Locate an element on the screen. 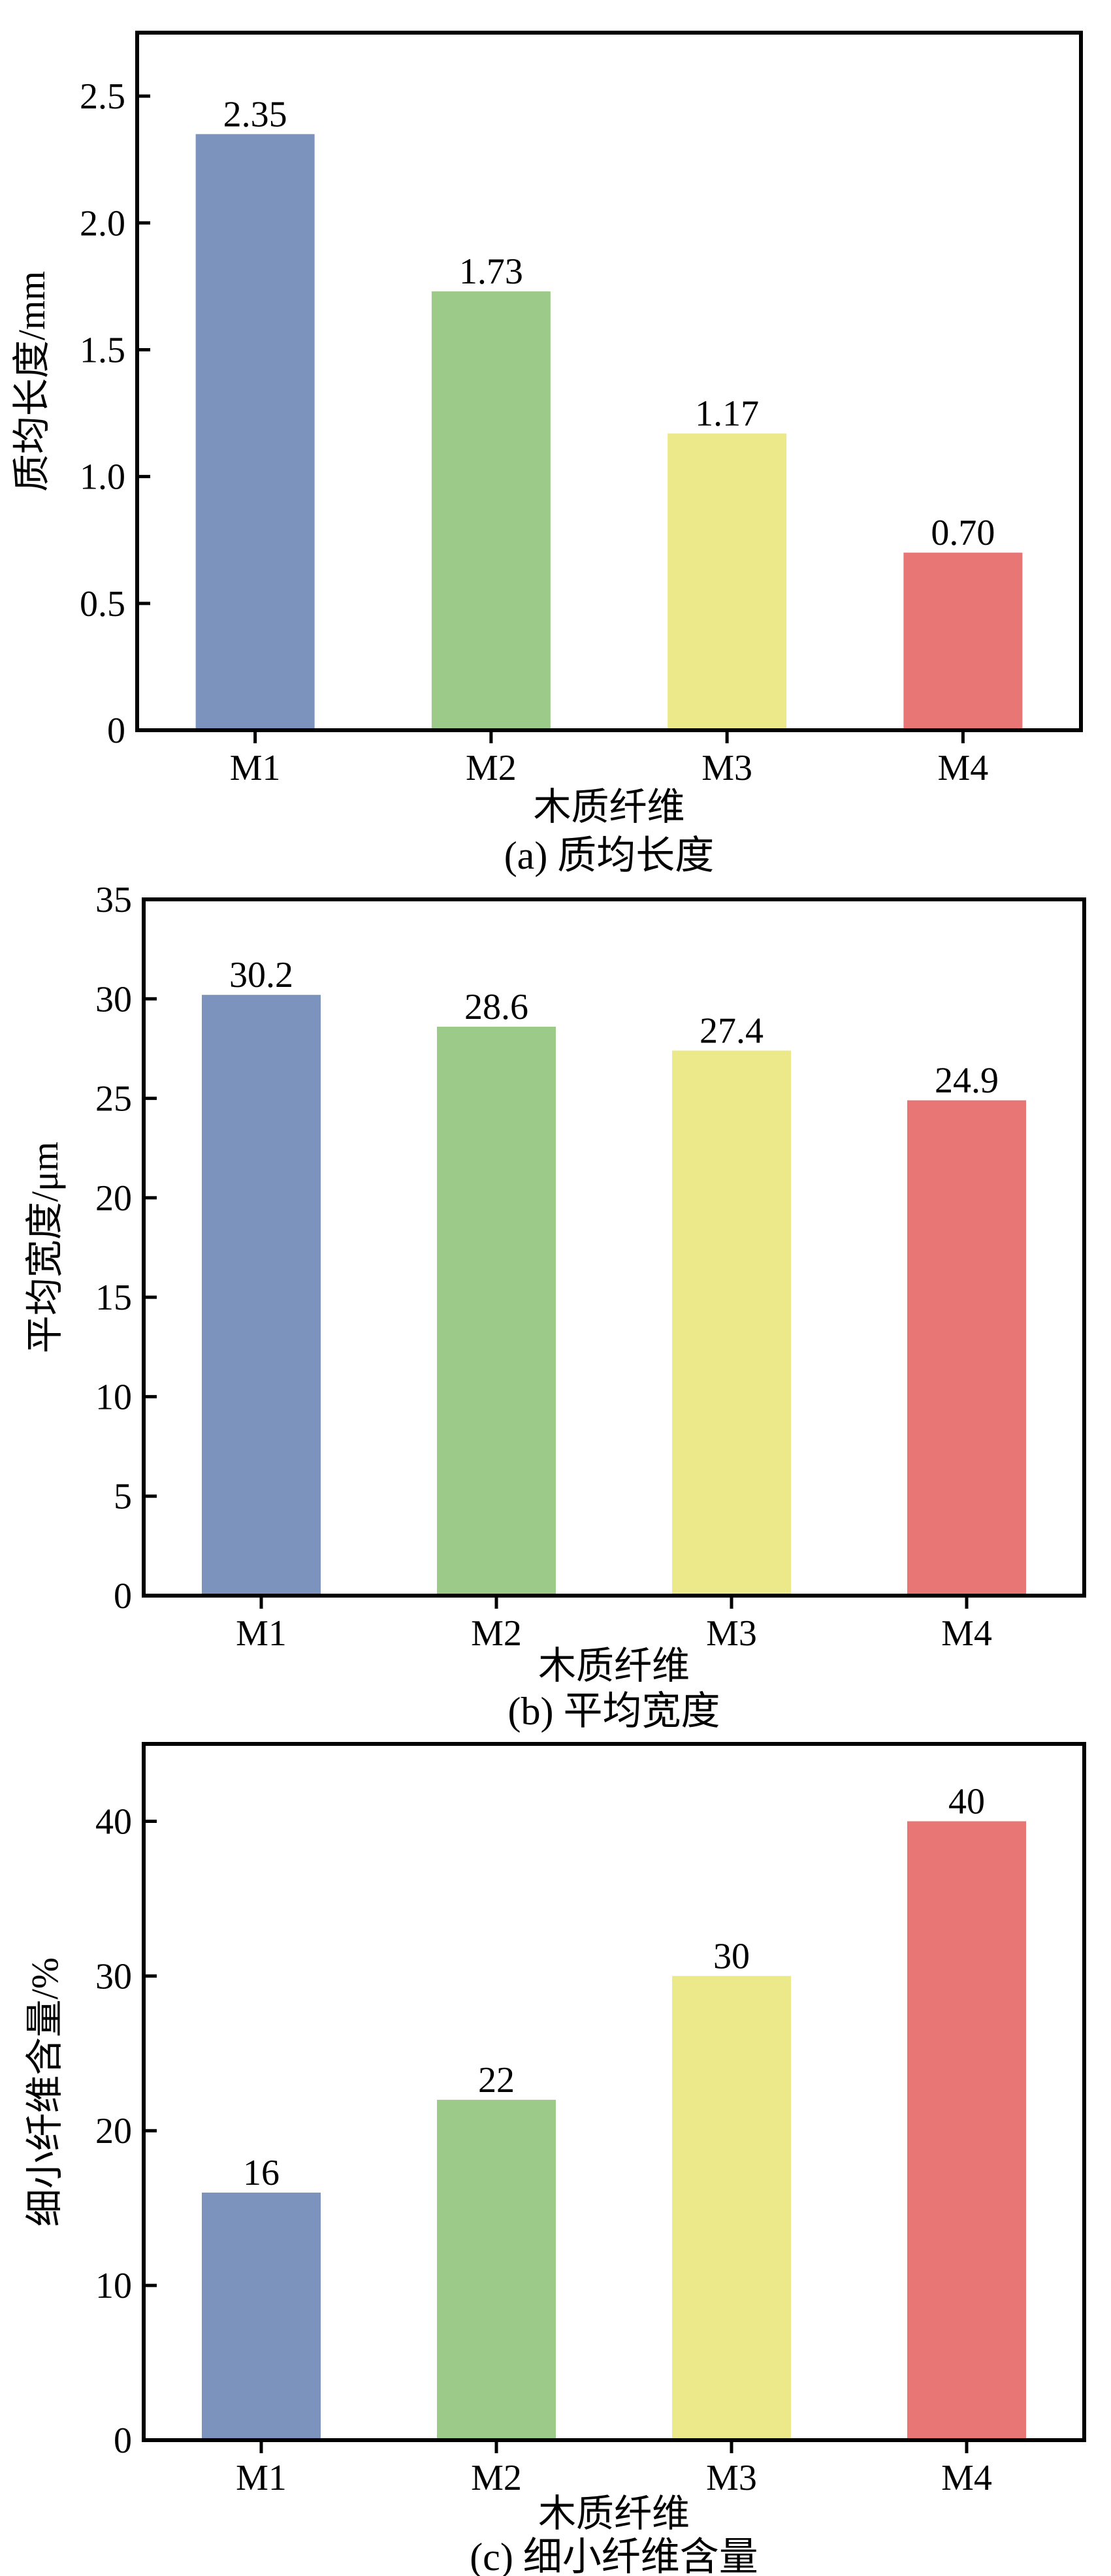 This screenshot has height=2576, width=1111. panel-a-value-label-m4: 0.70 is located at coordinates (963, 533).